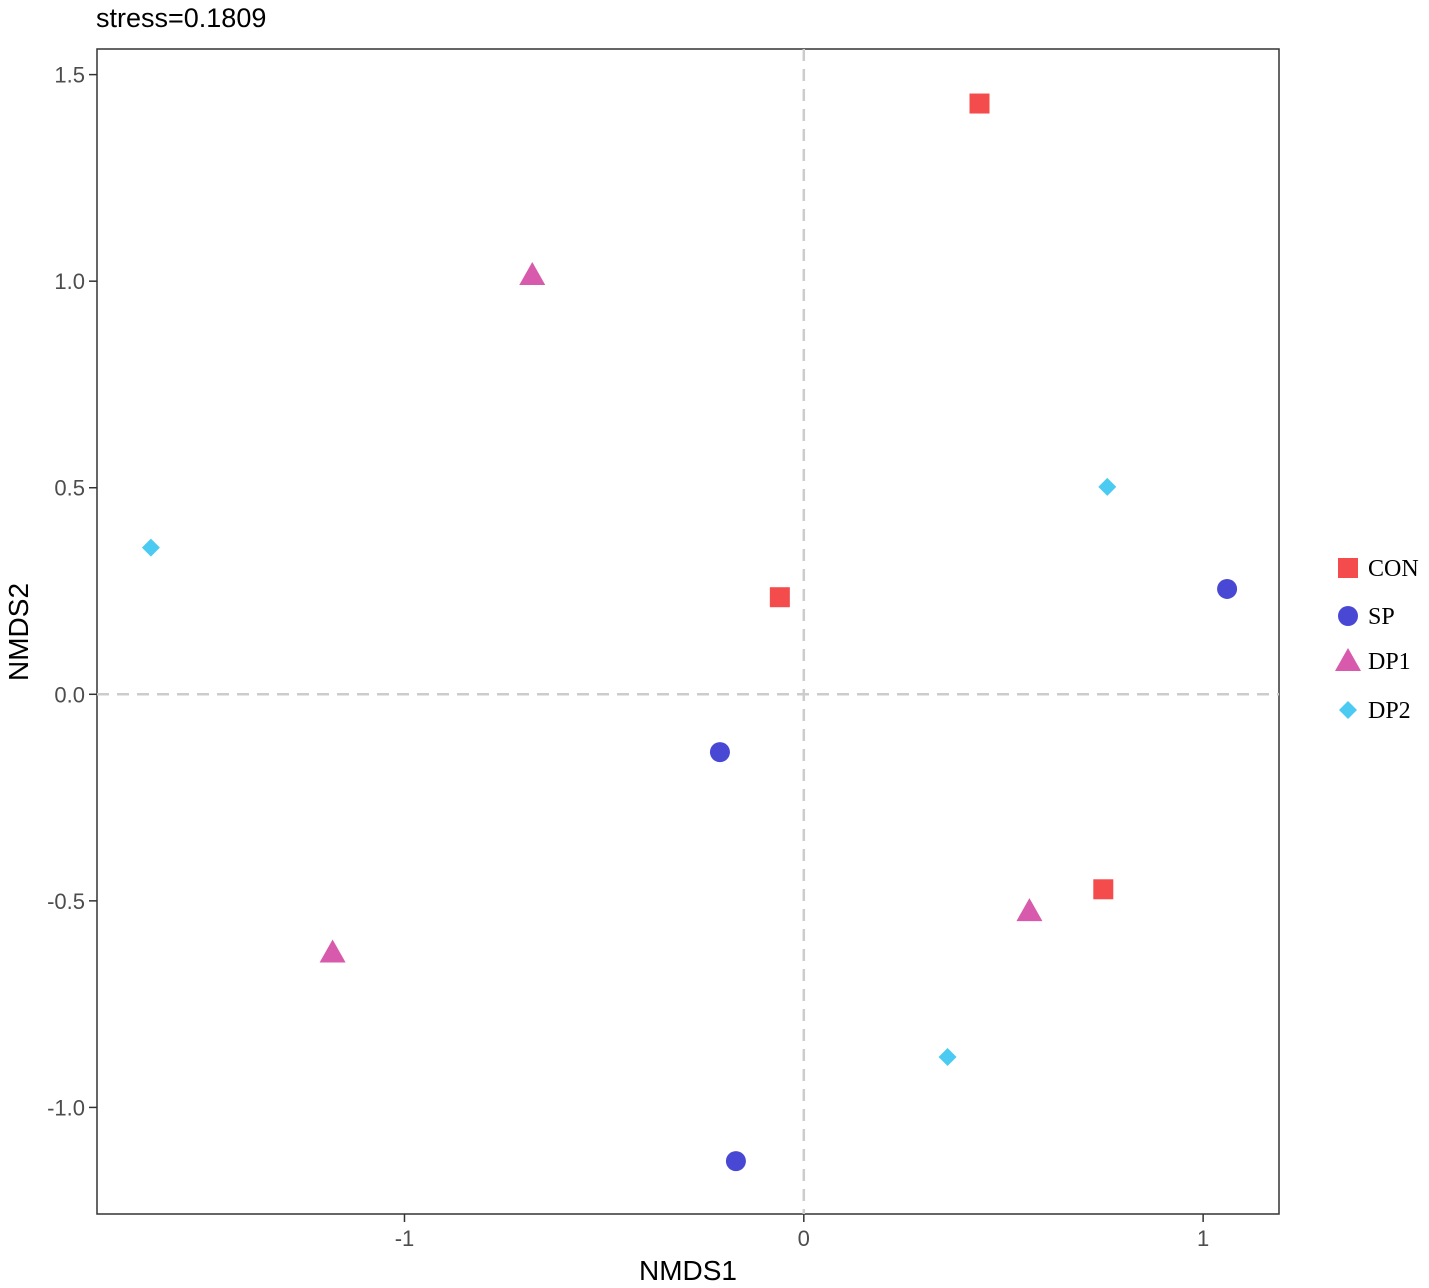  What do you see at coordinates (1348, 568) in the screenshot?
I see `legend-key-con` at bounding box center [1348, 568].